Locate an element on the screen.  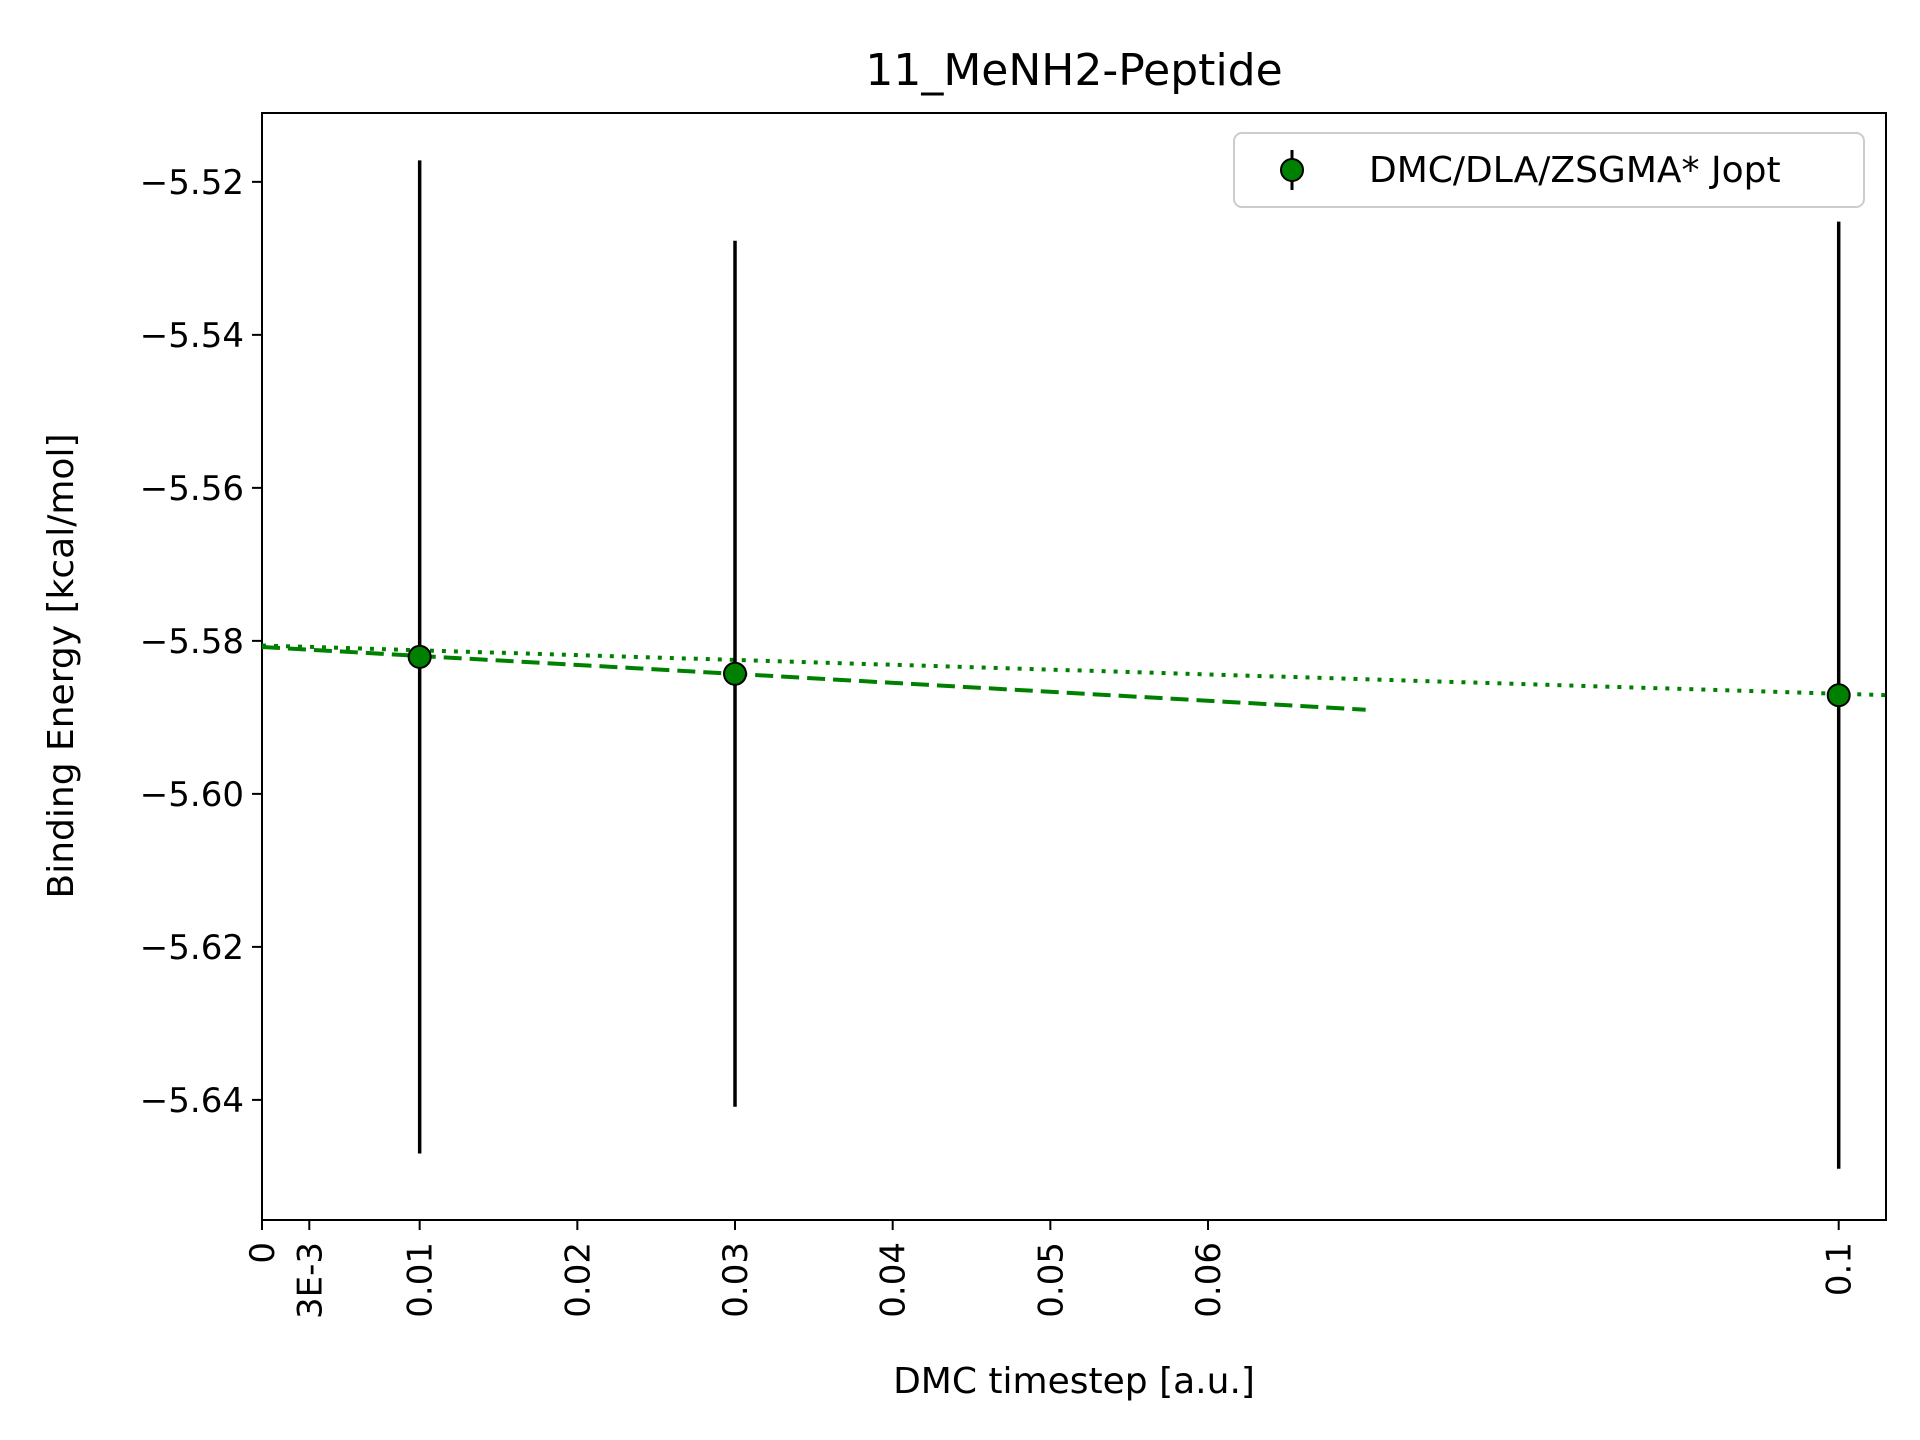
y-tick-label: −5.58 is located at coordinates (192, 642).